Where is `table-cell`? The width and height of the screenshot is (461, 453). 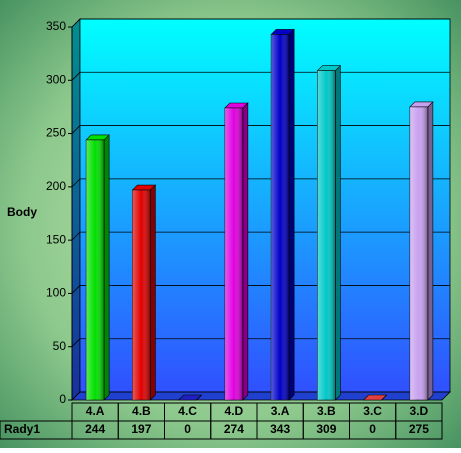
table-cell is located at coordinates (419, 430).